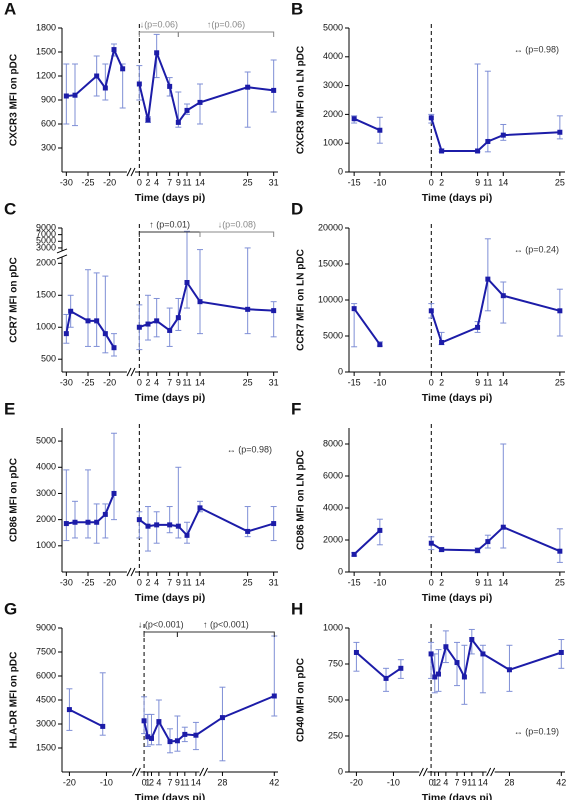  Describe the element at coordinates (330, 227) in the screenshot. I see `y-tick-label: 20000` at that location.